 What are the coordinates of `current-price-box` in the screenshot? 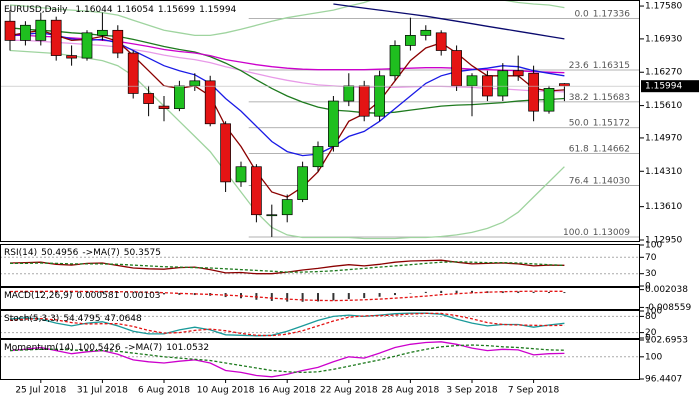 It's located at (670, 86).